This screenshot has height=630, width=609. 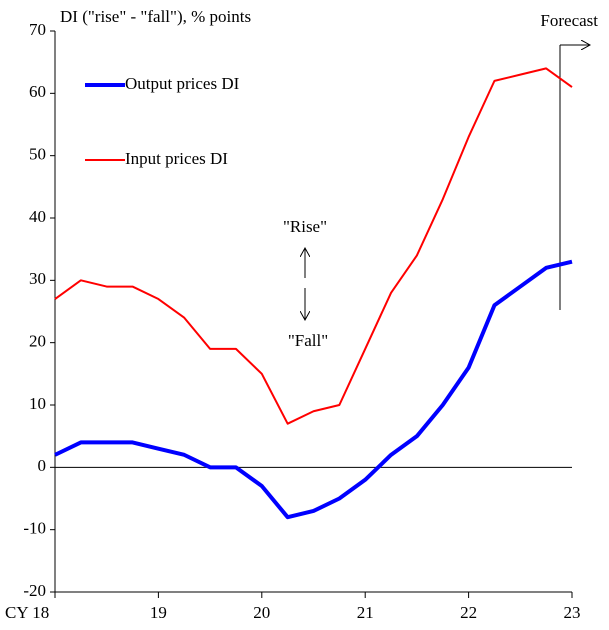 What do you see at coordinates (37, 216) in the screenshot?
I see `y-tick-label: 40` at bounding box center [37, 216].